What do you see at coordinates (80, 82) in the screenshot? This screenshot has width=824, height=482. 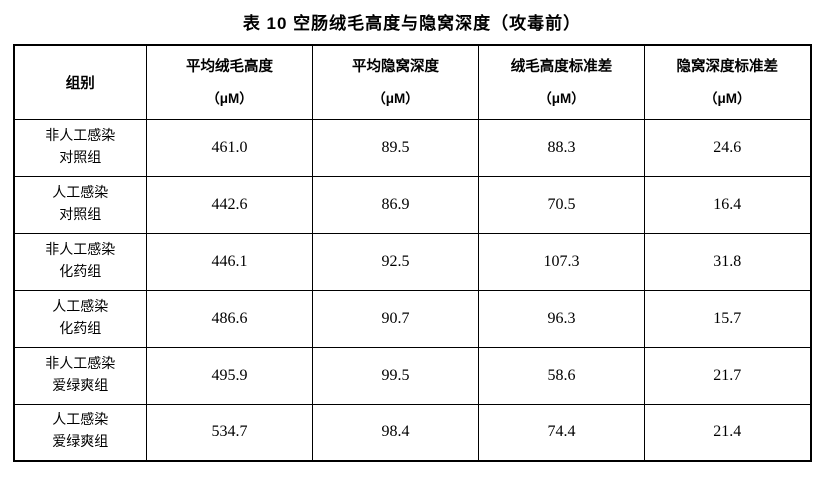 I see `group-header-cell: 组别` at bounding box center [80, 82].